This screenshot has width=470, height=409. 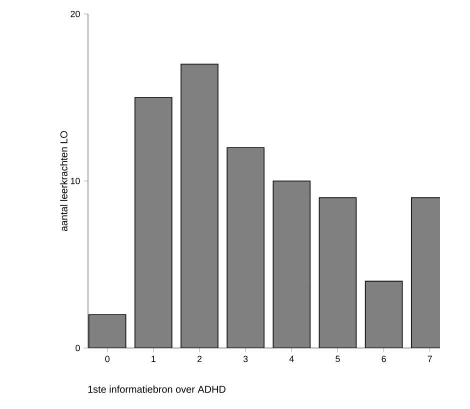 What do you see at coordinates (245, 359) in the screenshot?
I see `x-tick-label: 3` at bounding box center [245, 359].